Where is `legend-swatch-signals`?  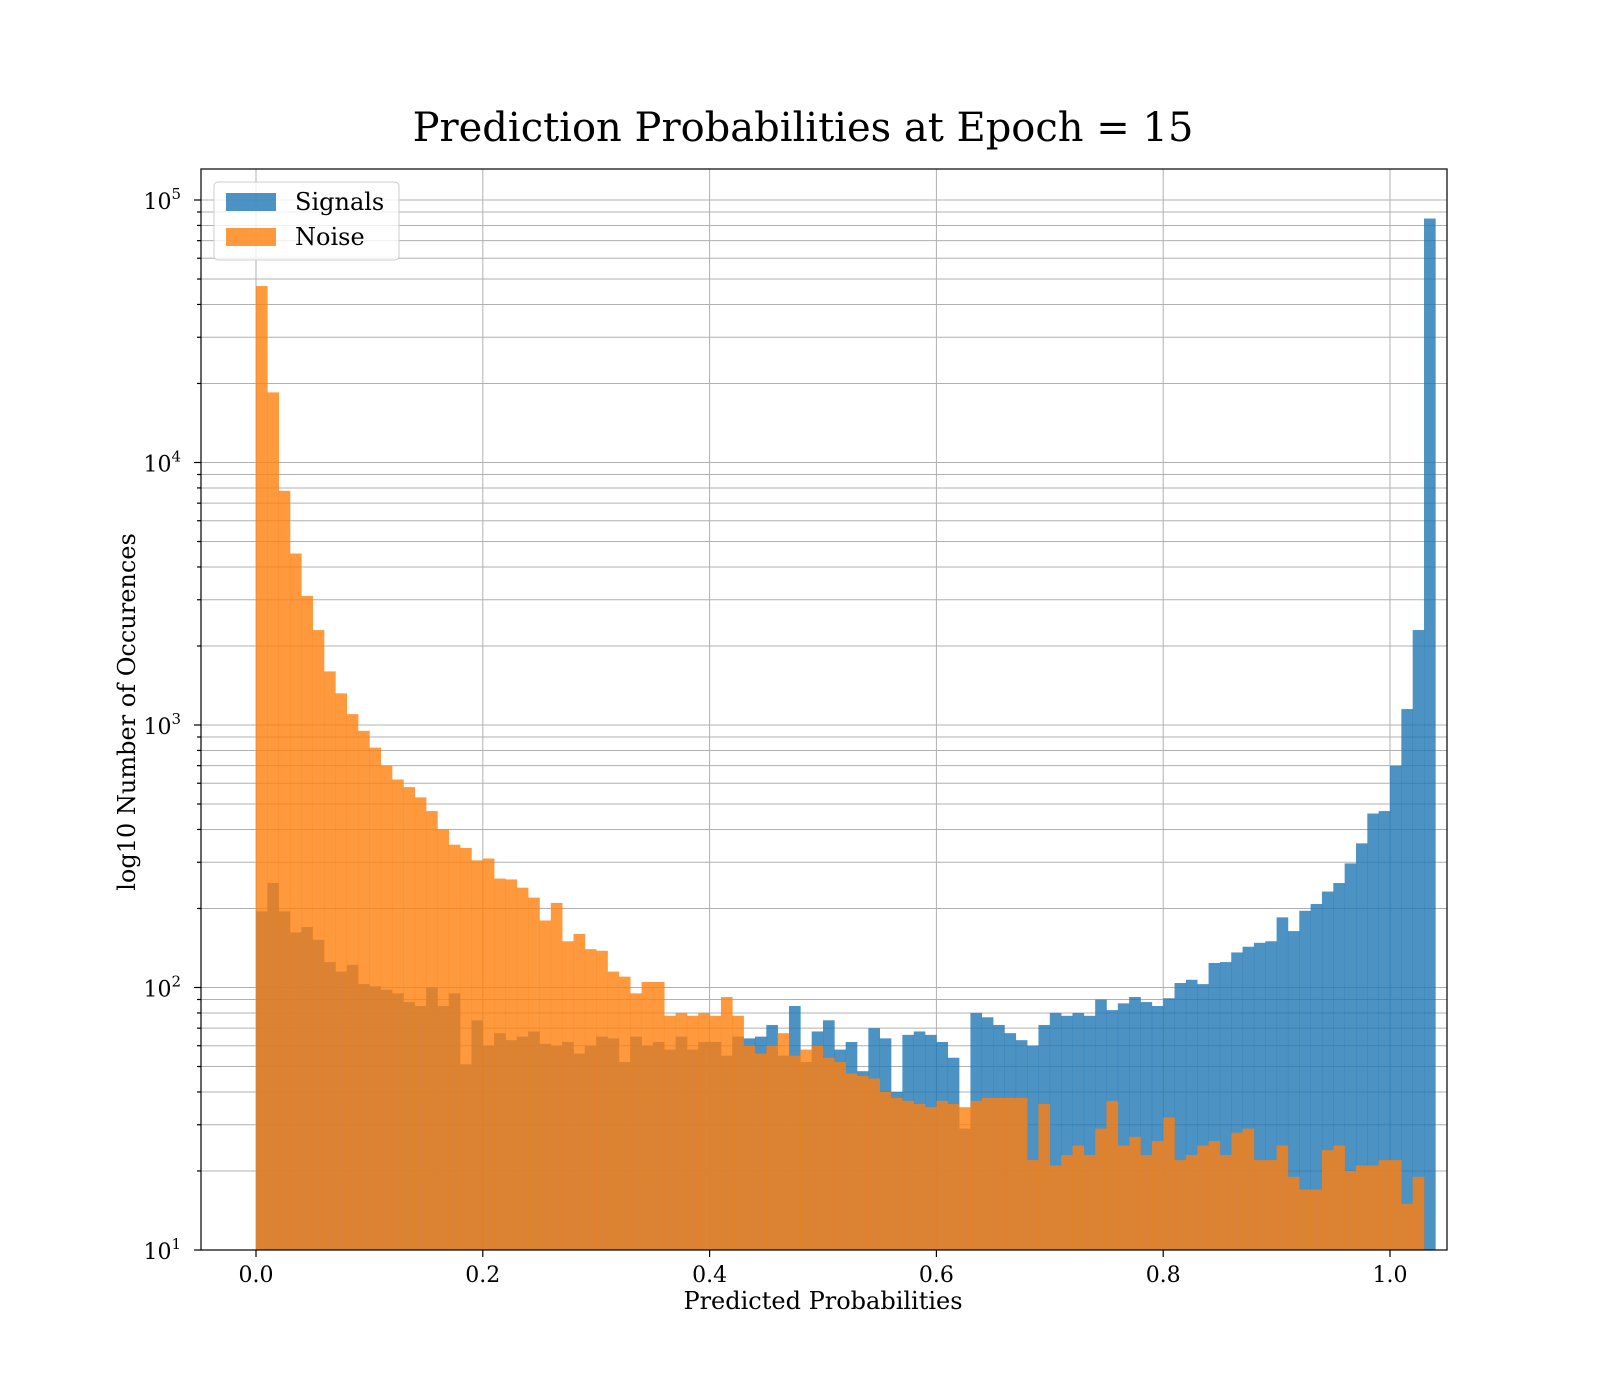
legend-swatch-signals is located at coordinates (251, 202).